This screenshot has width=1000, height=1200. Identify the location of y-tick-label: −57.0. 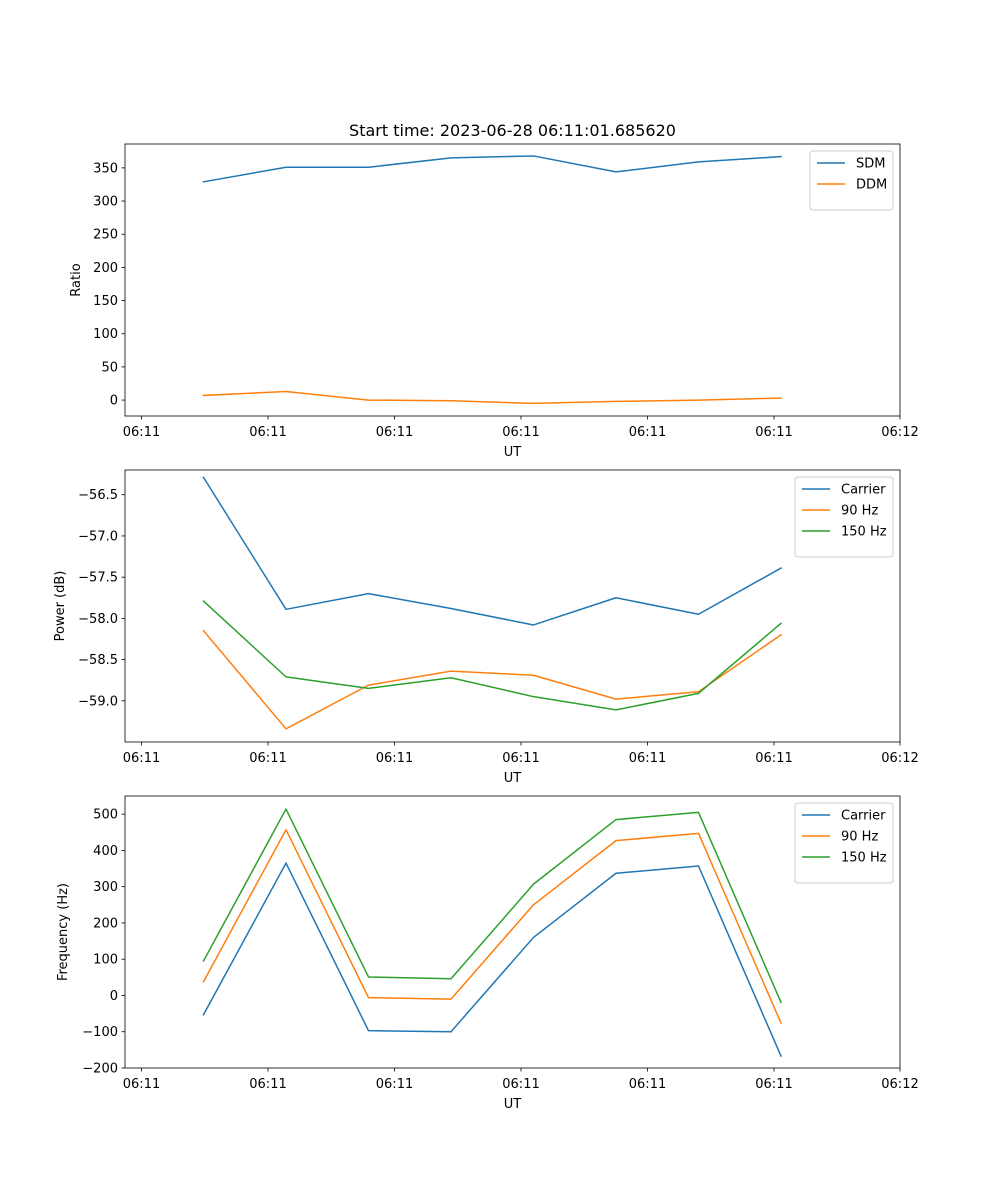
(98, 536).